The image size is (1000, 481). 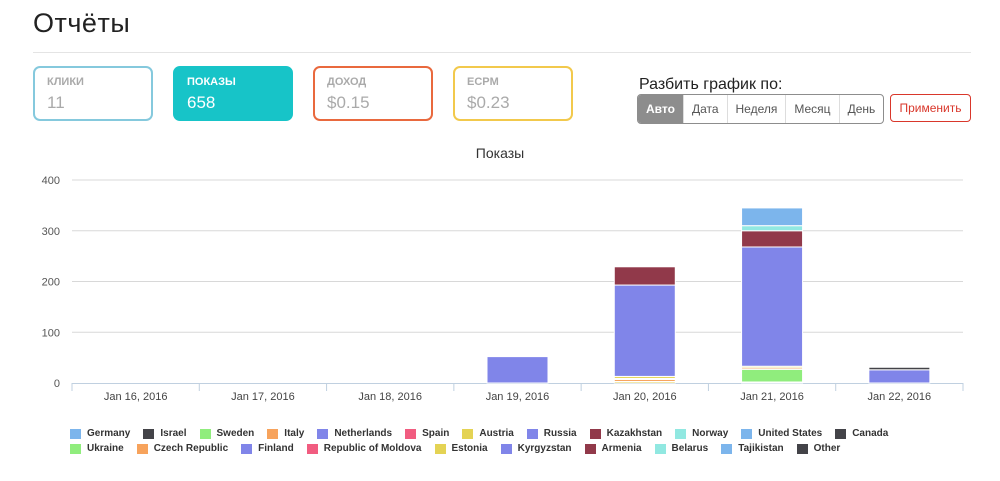 What do you see at coordinates (488, 102) in the screenshot?
I see `ecpm-card-value: $0.23` at bounding box center [488, 102].